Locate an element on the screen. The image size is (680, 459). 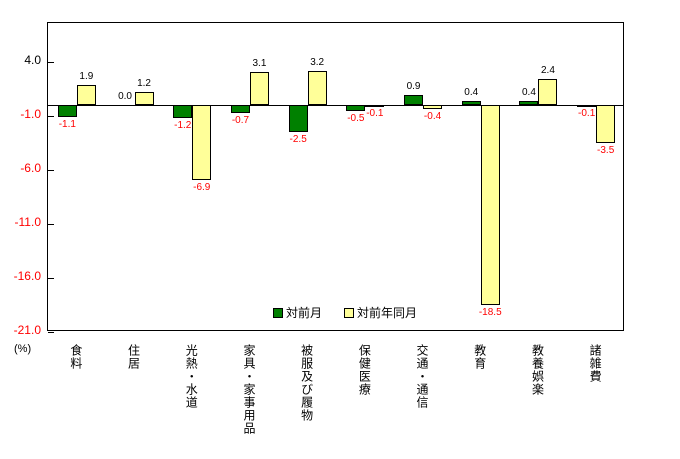
x-category-label: 保健医療 is located at coordinates (364, 370).